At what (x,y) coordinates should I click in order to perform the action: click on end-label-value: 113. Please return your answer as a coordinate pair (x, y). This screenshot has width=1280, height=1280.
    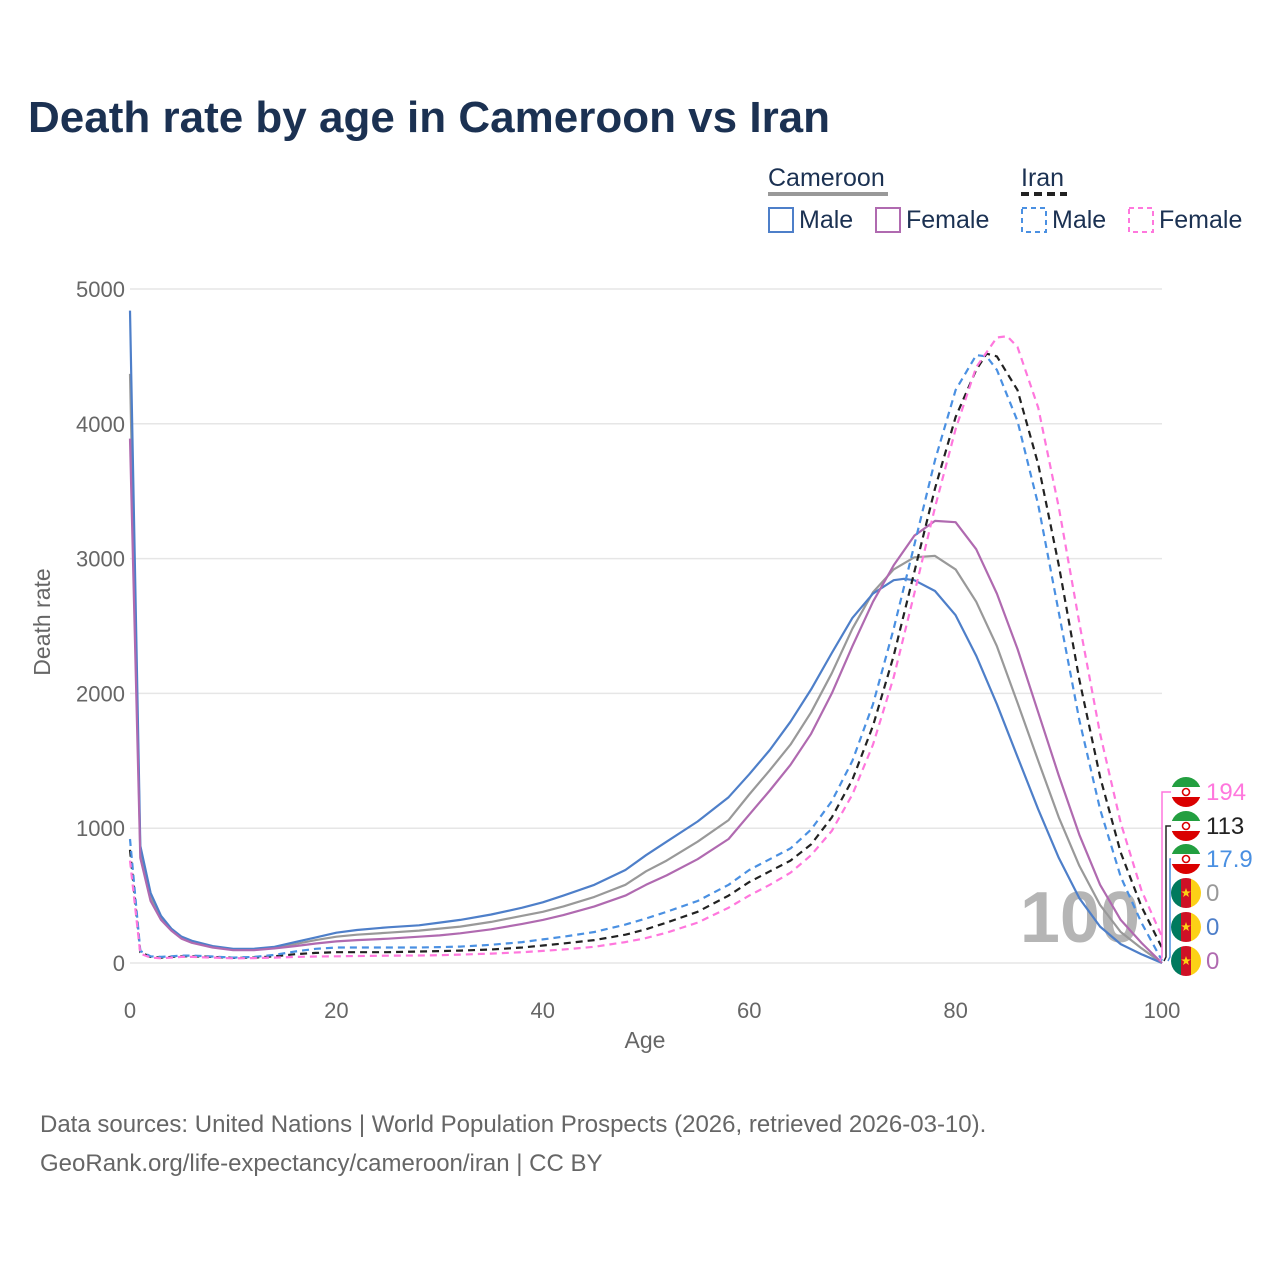
    Looking at the image, I should click on (1225, 826).